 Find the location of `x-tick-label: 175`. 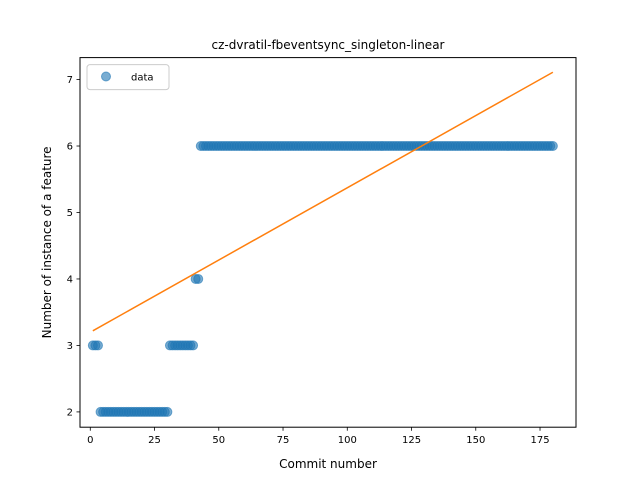

x-tick-label: 175 is located at coordinates (539, 440).